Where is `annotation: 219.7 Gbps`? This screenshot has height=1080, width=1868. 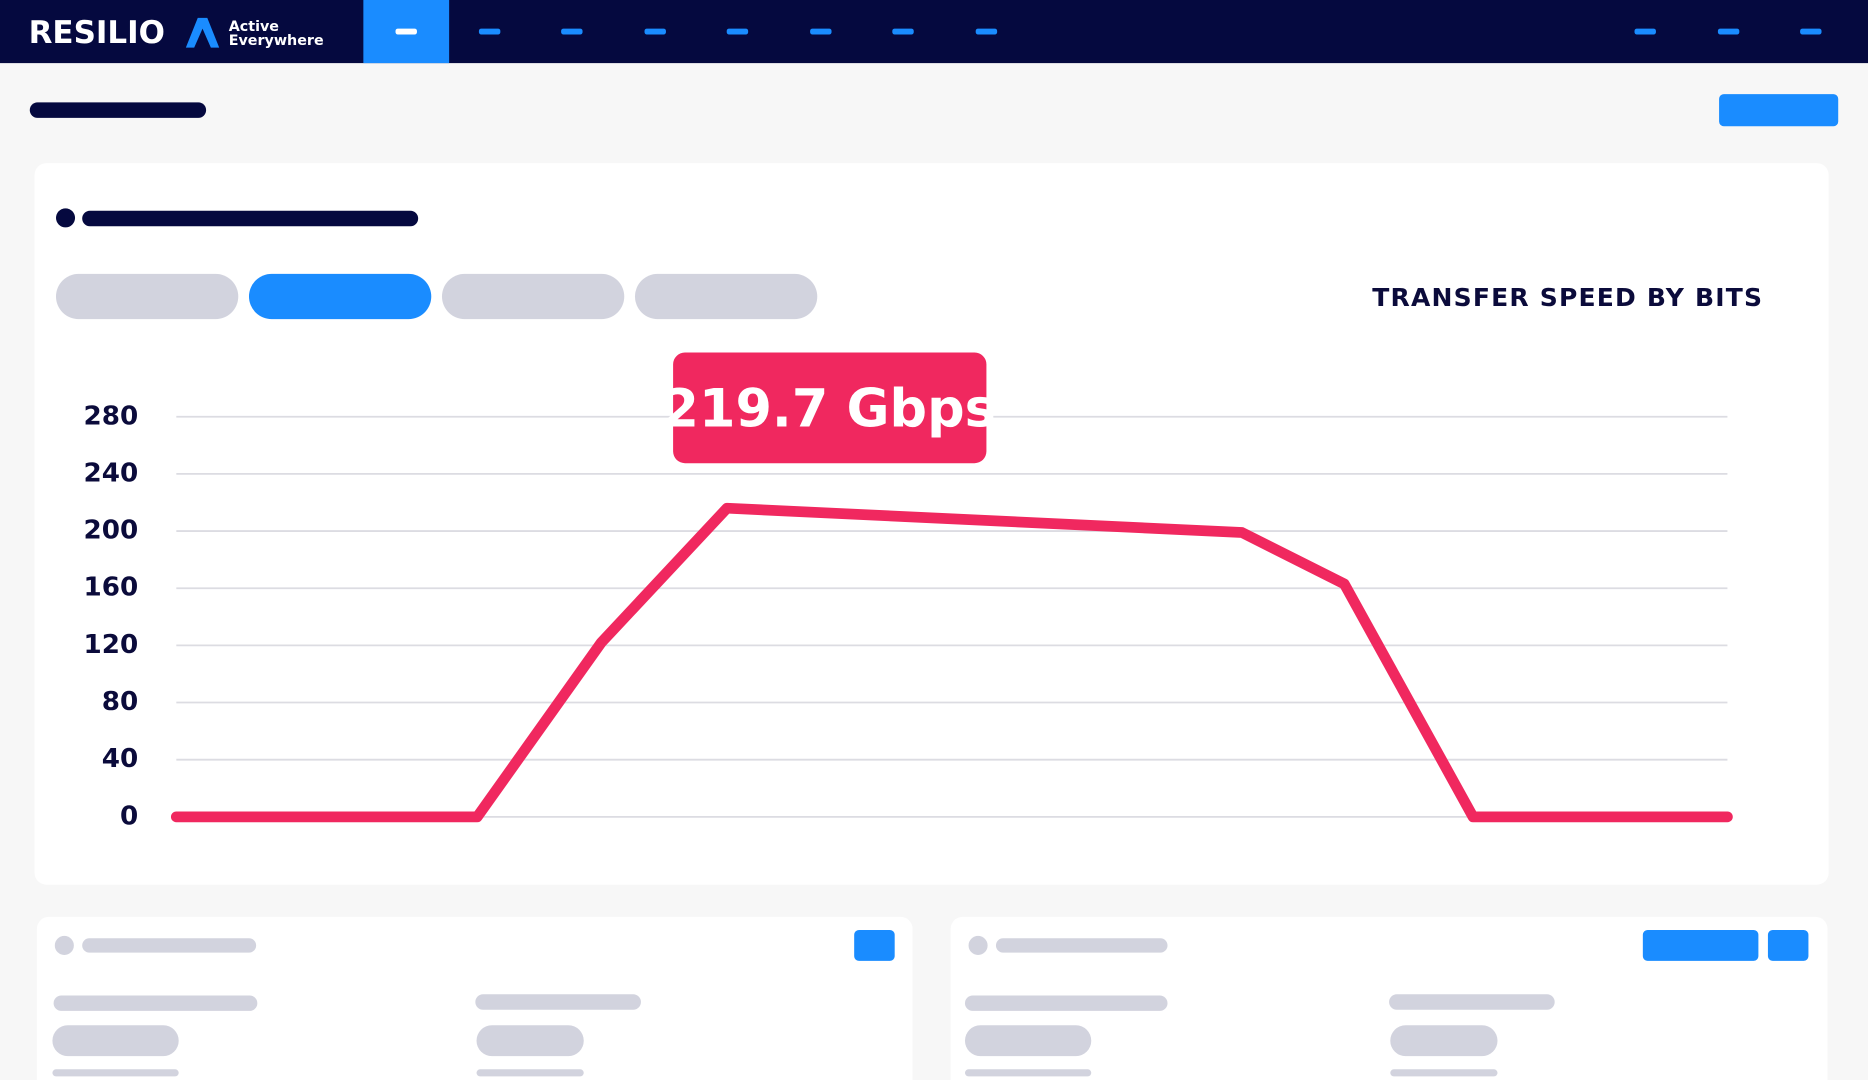 annotation: 219.7 Gbps is located at coordinates (829, 408).